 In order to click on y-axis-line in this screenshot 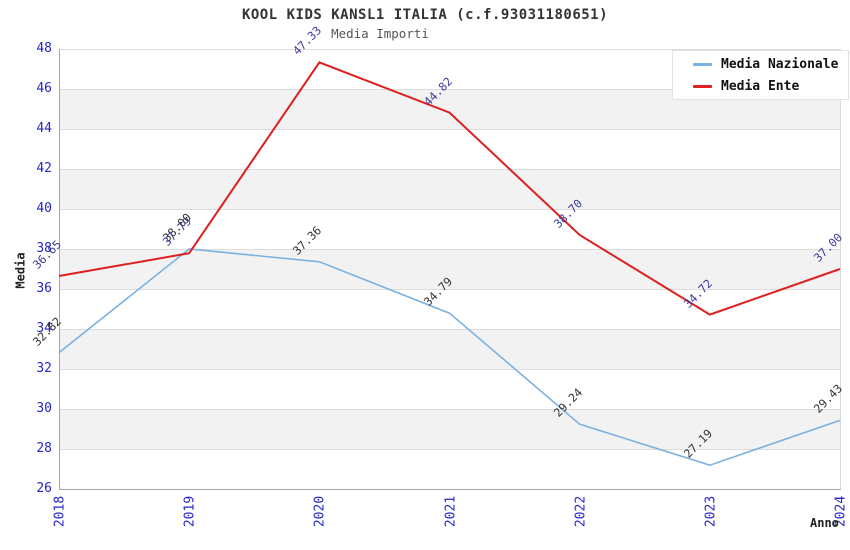, I will do `click(59, 269)`.